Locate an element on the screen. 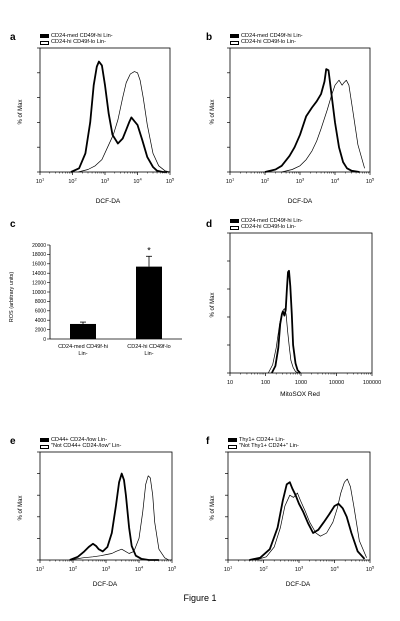 Image resolution: width=400 pixels, height=621 pixels. legend-item: CD24-hi CD49f-lo Lin- is located at coordinates (76, 42).